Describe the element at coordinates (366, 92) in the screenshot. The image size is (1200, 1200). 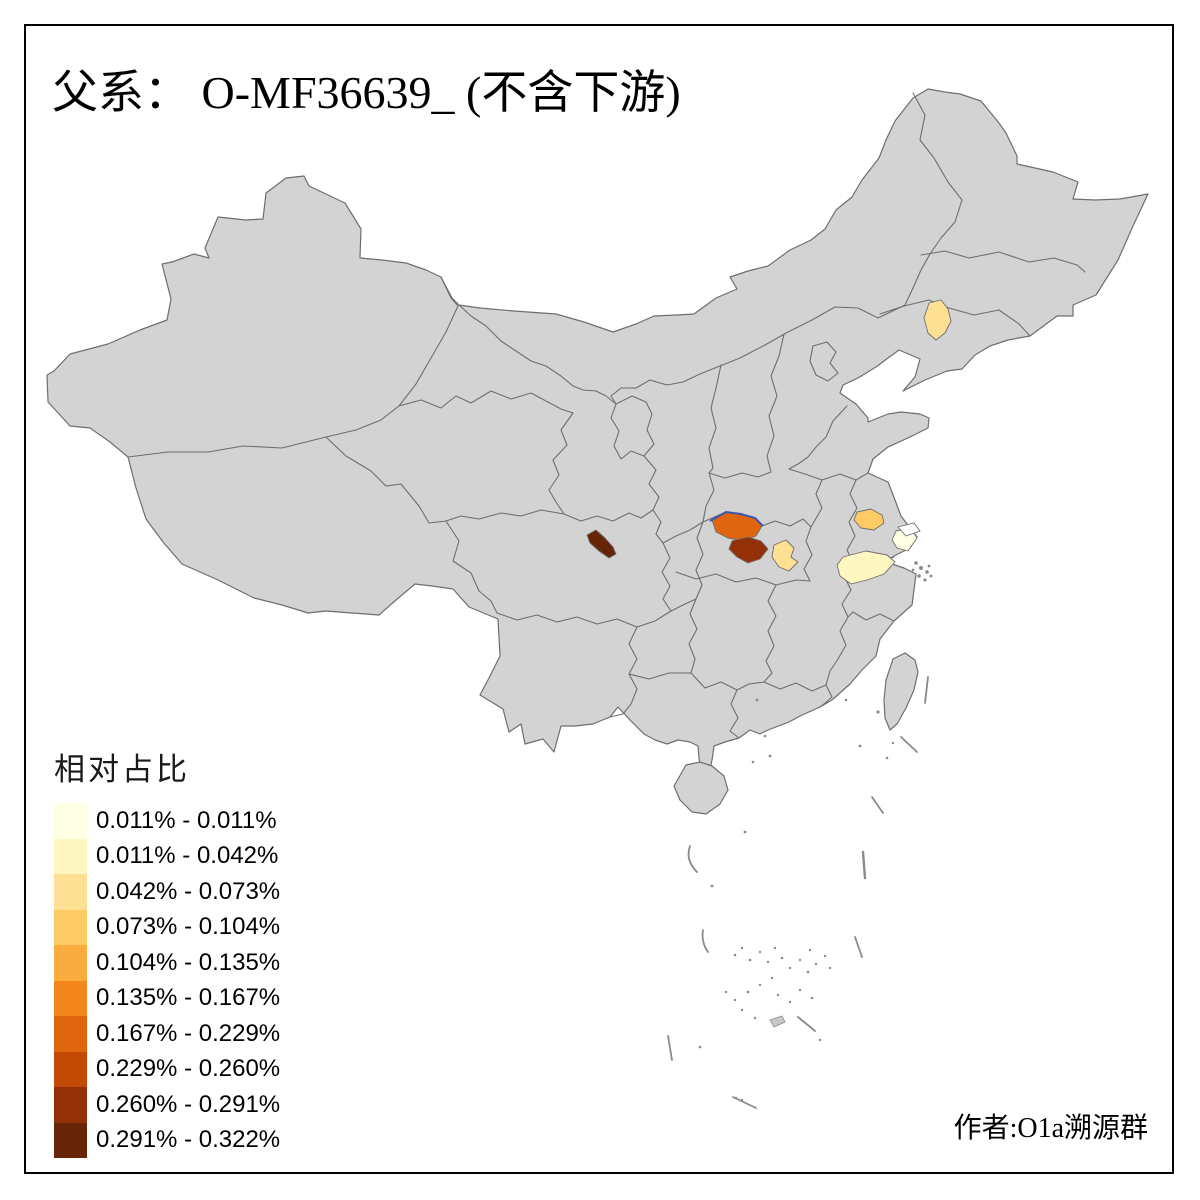
I see `page-title: 父系： O-MF36639_ (不含下游)` at that location.